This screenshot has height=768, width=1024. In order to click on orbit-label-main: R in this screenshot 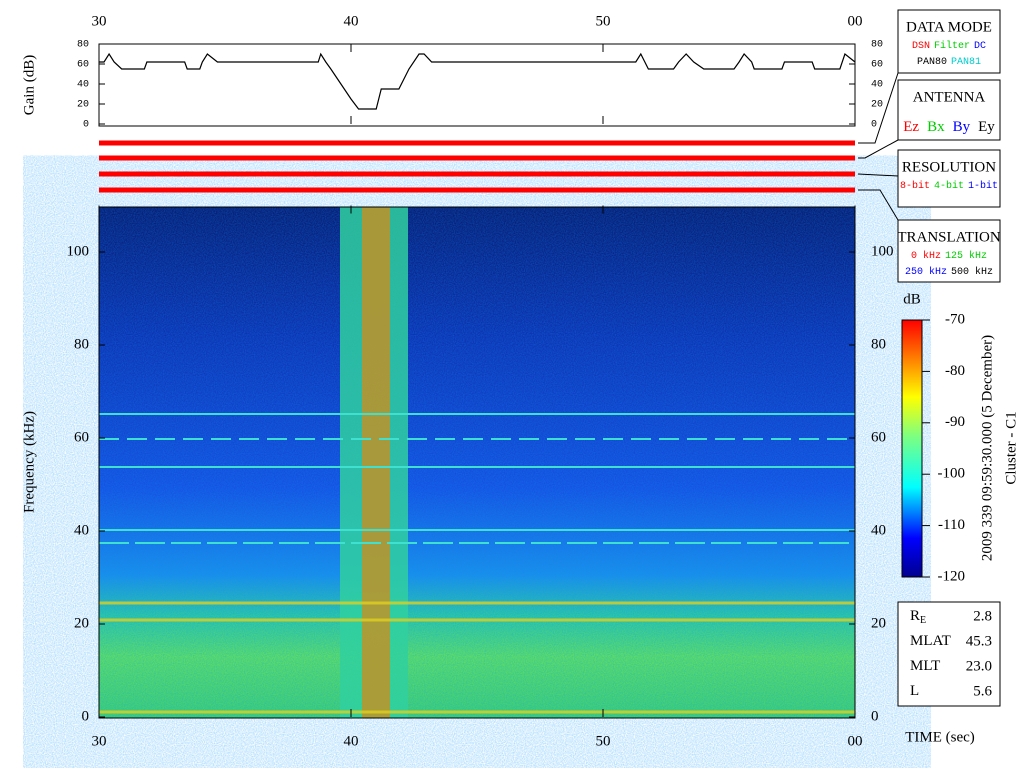, I will do `click(915, 616)`.